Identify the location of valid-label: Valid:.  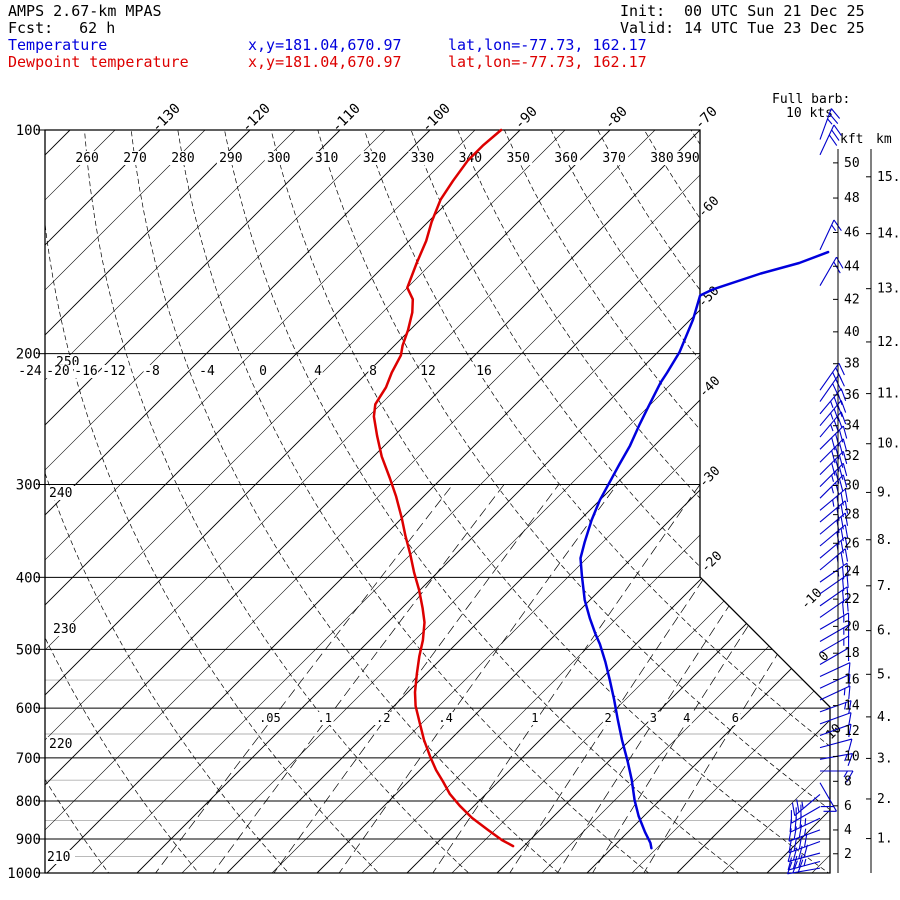
(647, 28).